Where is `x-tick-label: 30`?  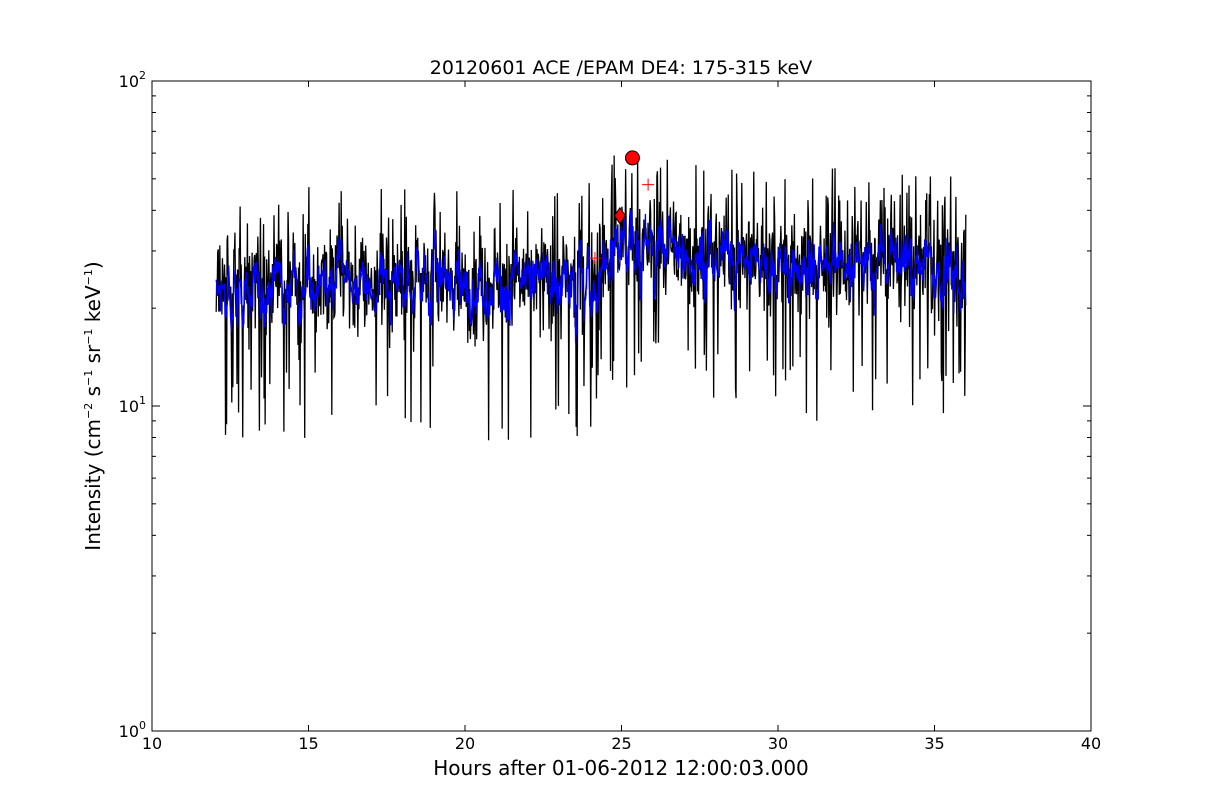 x-tick-label: 30 is located at coordinates (778, 743).